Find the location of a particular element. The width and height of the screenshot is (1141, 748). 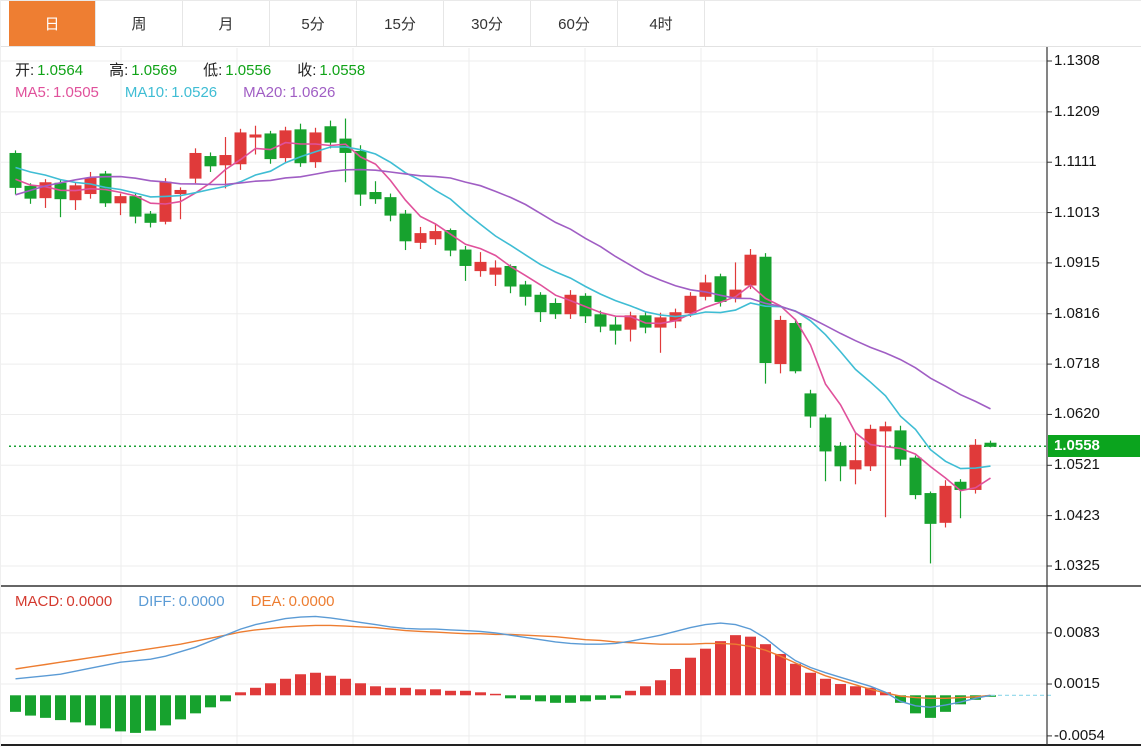

tab-60min: 60分 is located at coordinates (574, 23).